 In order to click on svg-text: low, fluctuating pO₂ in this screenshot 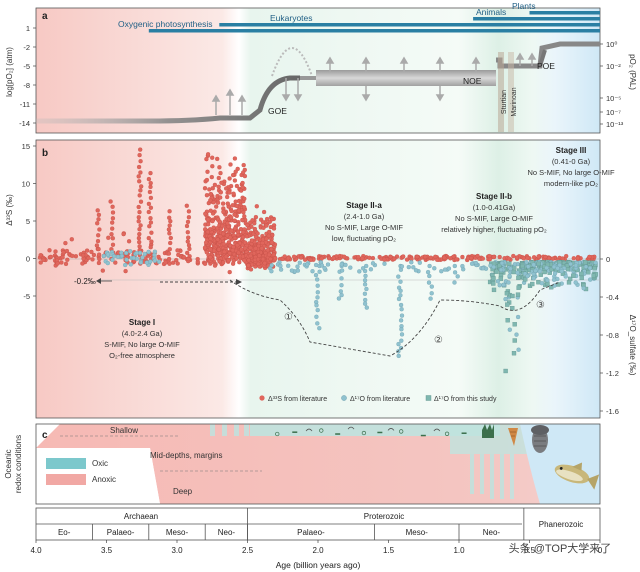, I will do `click(364, 238)`.